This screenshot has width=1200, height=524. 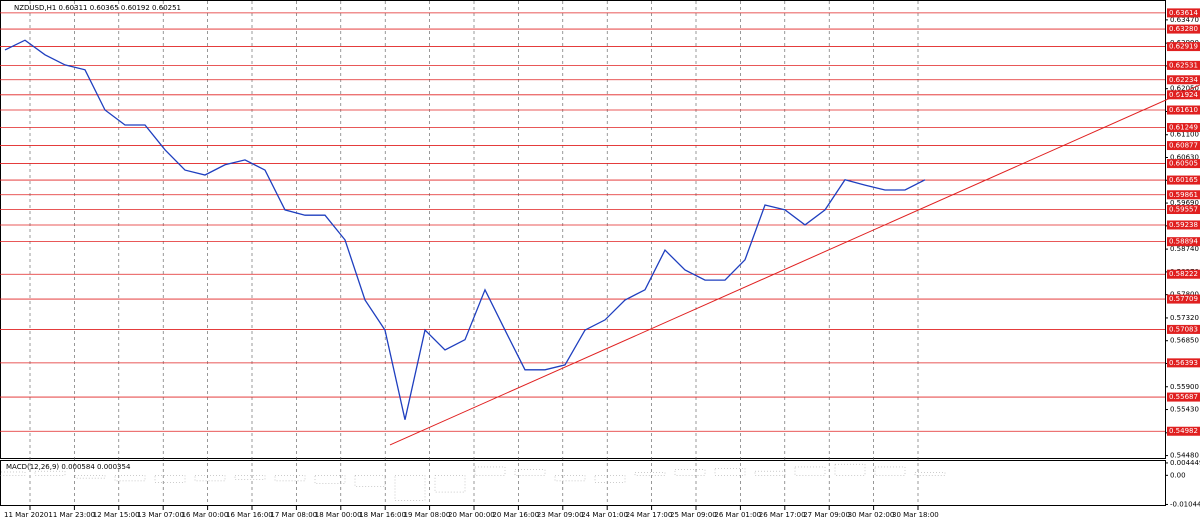 I want to click on level-label: 0.54982, so click(x=1183, y=431).